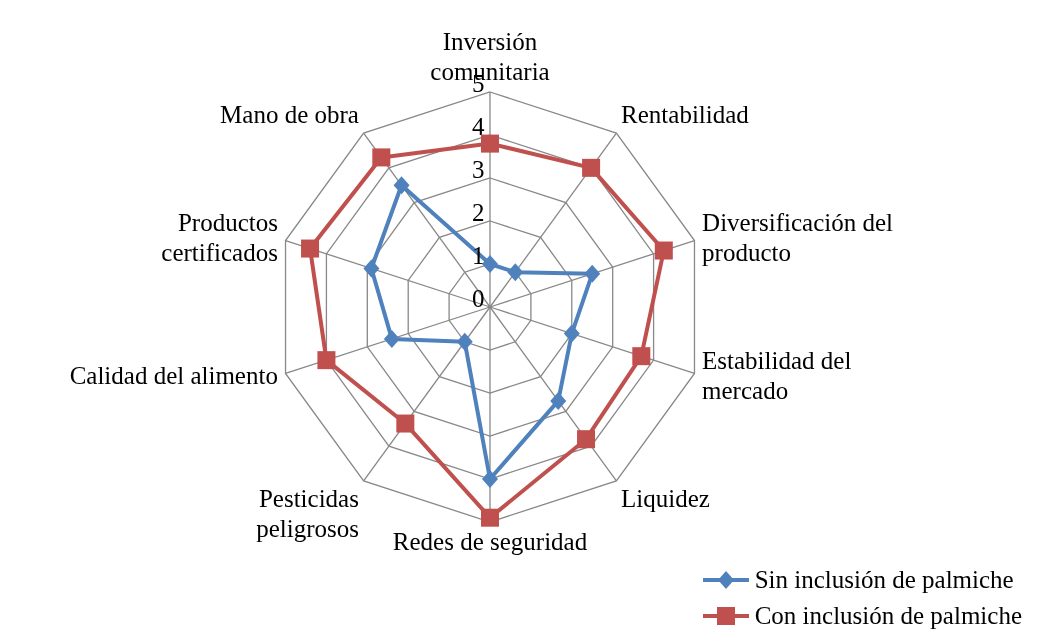 The height and width of the screenshot is (642, 1040). I want to click on spoke-label: Liquidez, so click(665, 499).